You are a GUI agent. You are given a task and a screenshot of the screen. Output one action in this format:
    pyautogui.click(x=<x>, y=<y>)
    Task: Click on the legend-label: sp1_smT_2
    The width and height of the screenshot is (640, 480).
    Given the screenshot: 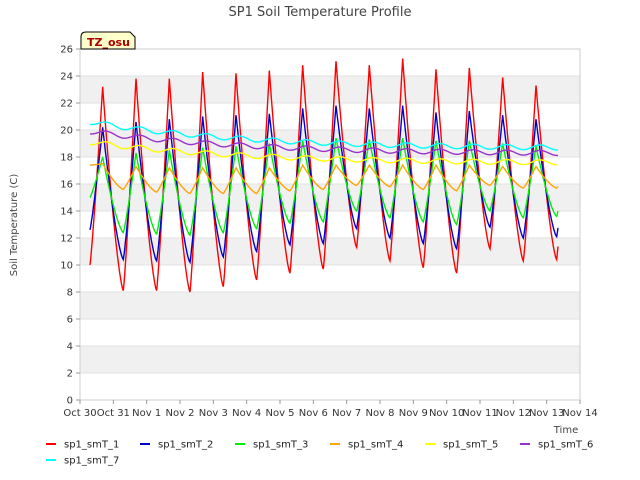 What is the action you would take?
    pyautogui.click(x=185, y=445)
    